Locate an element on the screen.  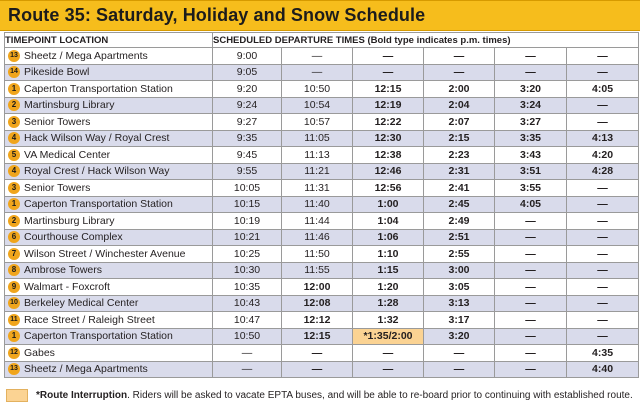
departure-time-cell: 9:00 is located at coordinates (247, 56).